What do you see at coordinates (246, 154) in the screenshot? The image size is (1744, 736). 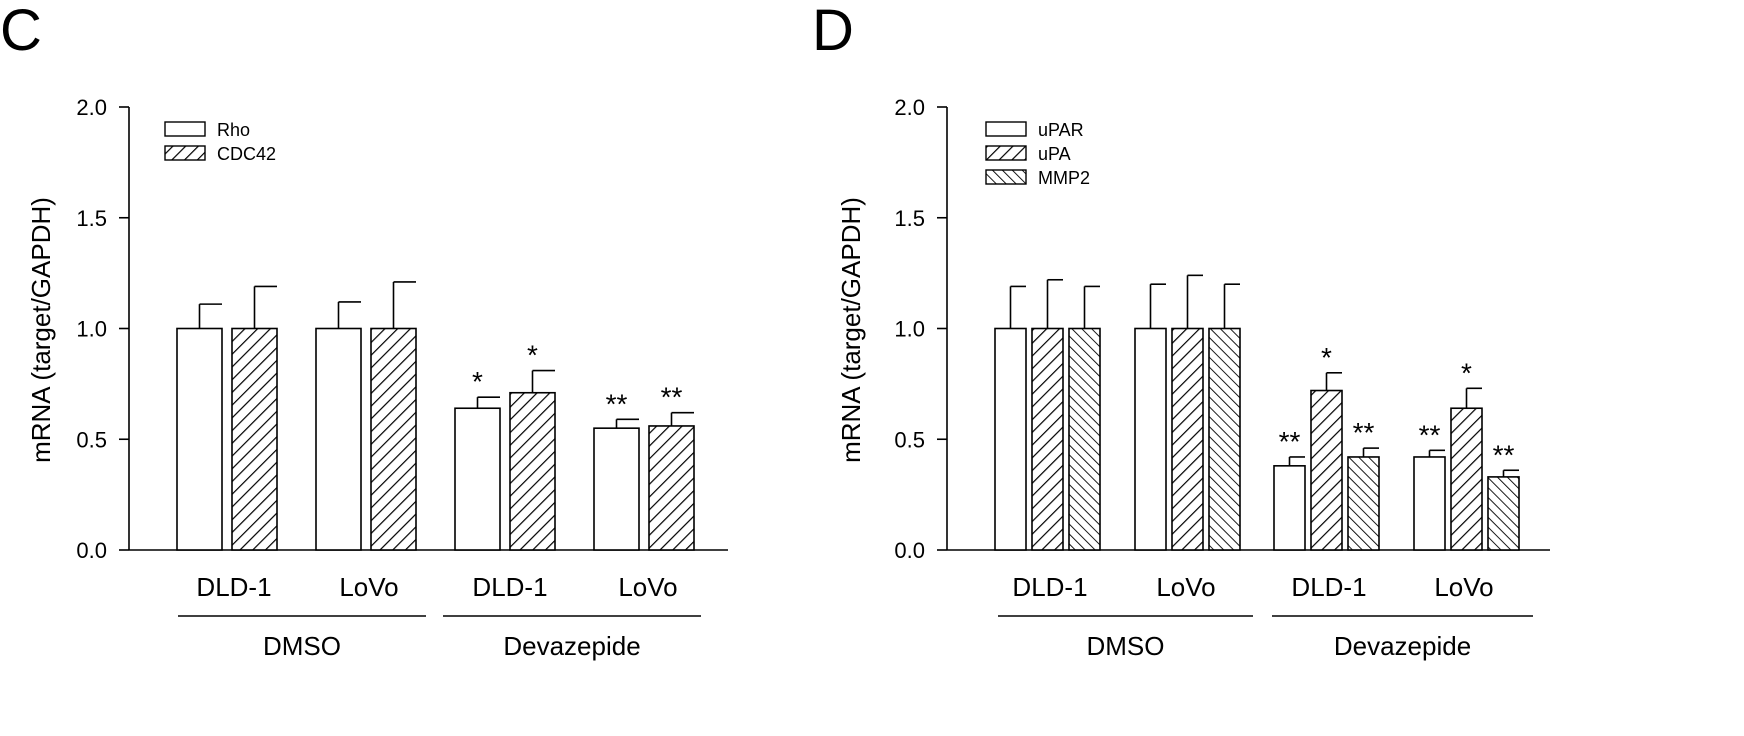 I see `legend-label-cdc42-c: CDC42` at bounding box center [246, 154].